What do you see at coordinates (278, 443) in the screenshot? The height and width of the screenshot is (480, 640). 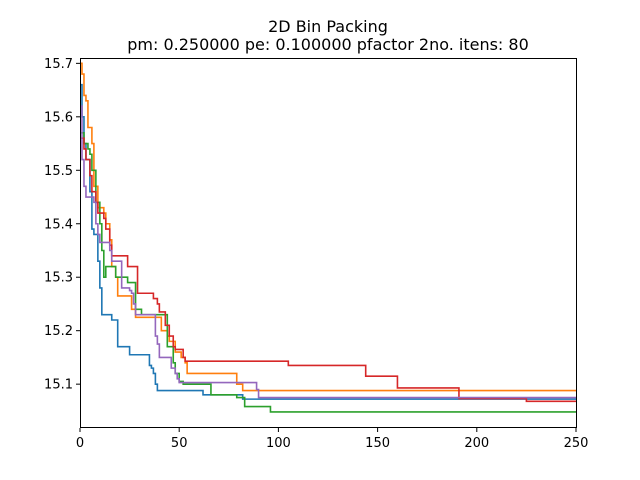 I see `x-tick-label: 100` at bounding box center [278, 443].